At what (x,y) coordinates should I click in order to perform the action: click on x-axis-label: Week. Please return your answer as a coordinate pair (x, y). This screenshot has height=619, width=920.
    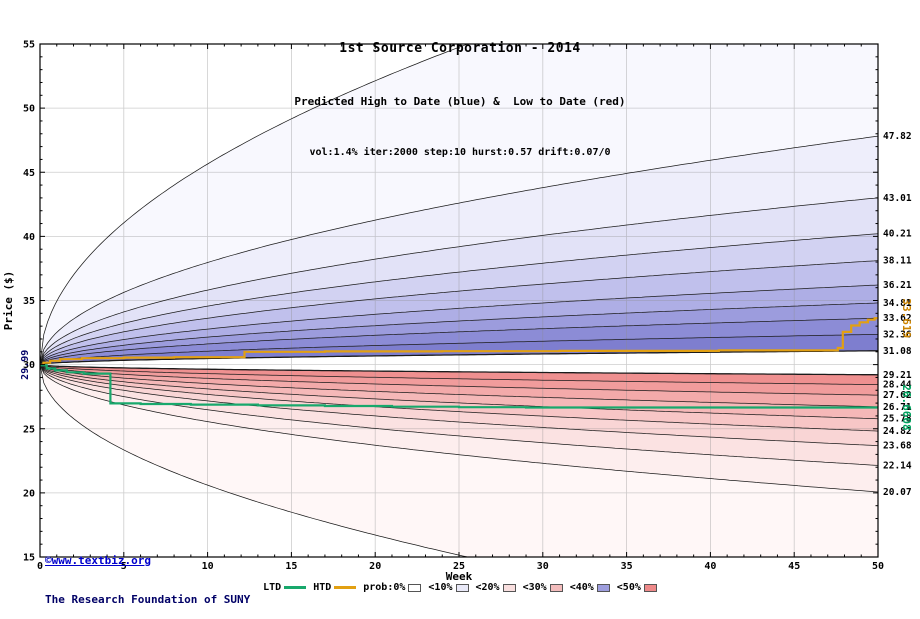
    Looking at the image, I should click on (459, 576).